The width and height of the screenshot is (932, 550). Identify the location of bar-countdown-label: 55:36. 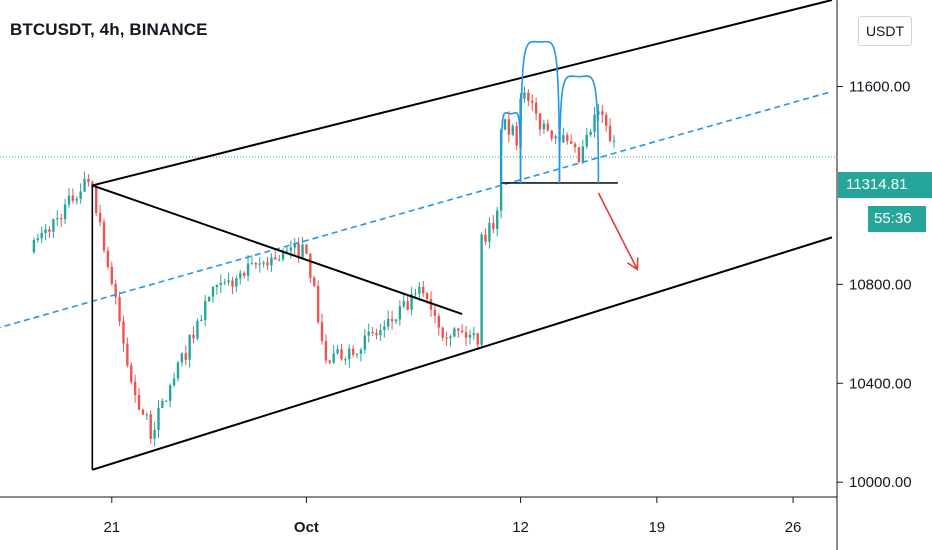
(897, 219).